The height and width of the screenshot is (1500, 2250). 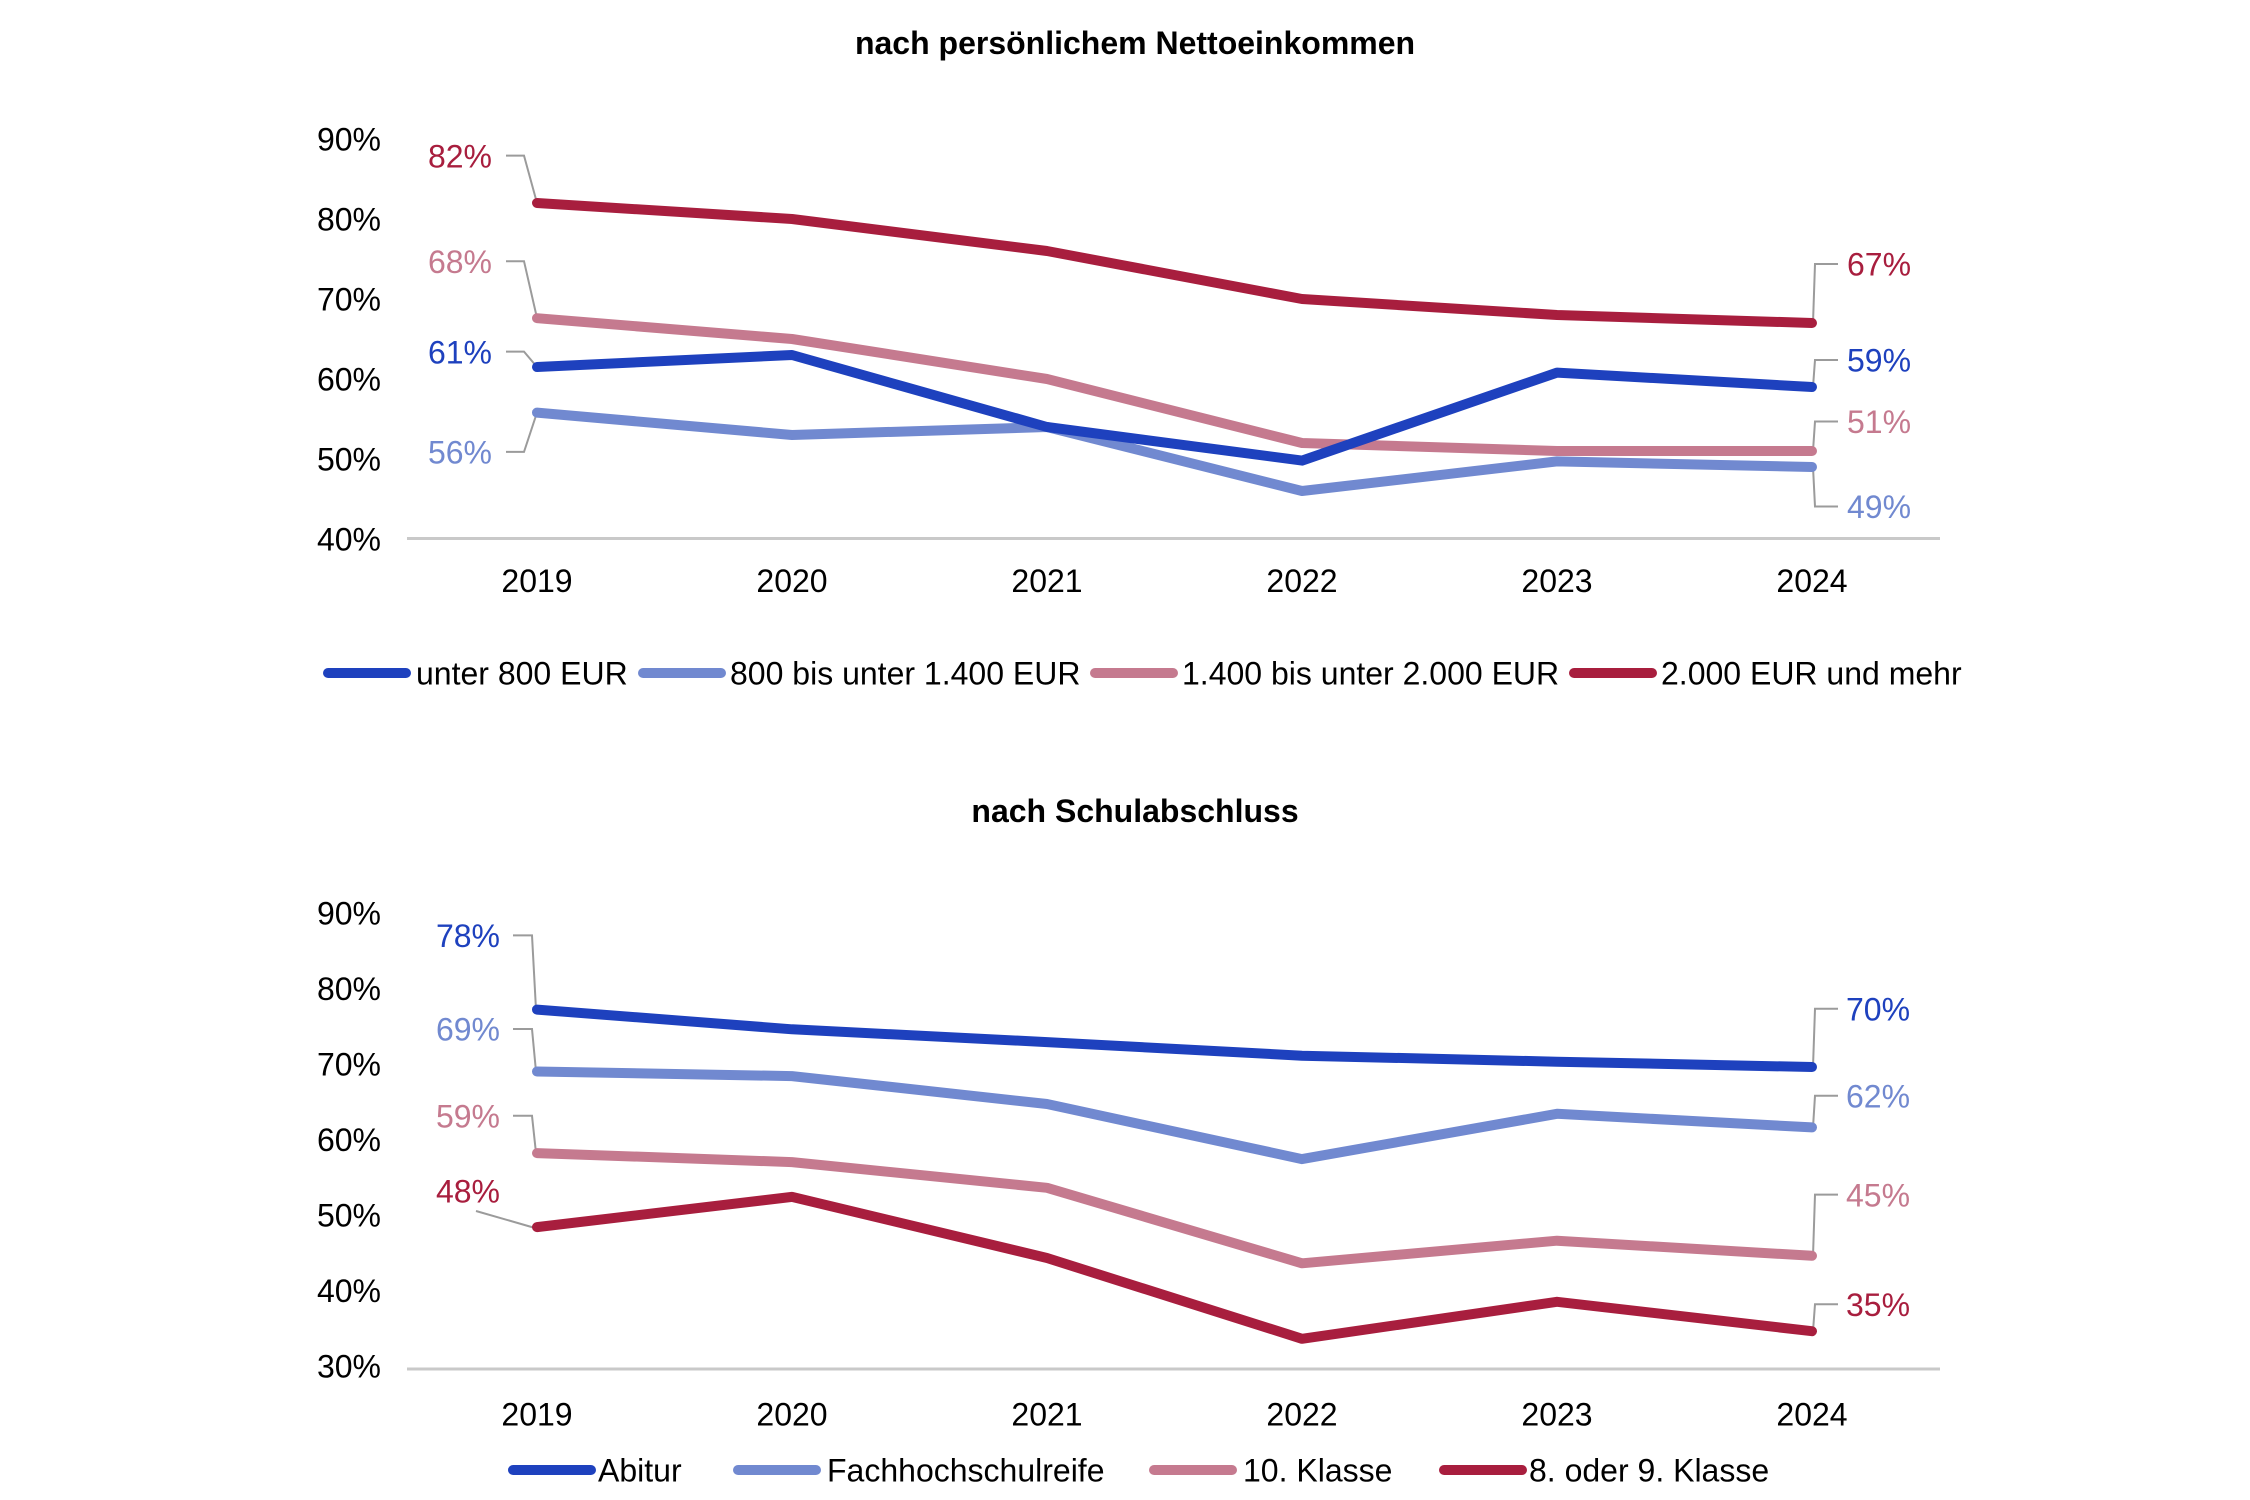 I want to click on svg-text: 67%, so click(x=1879, y=265).